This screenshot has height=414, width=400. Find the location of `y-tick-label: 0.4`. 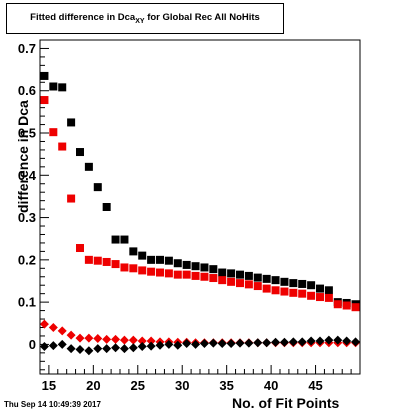

y-tick-label: 0.4 is located at coordinates (27, 175).